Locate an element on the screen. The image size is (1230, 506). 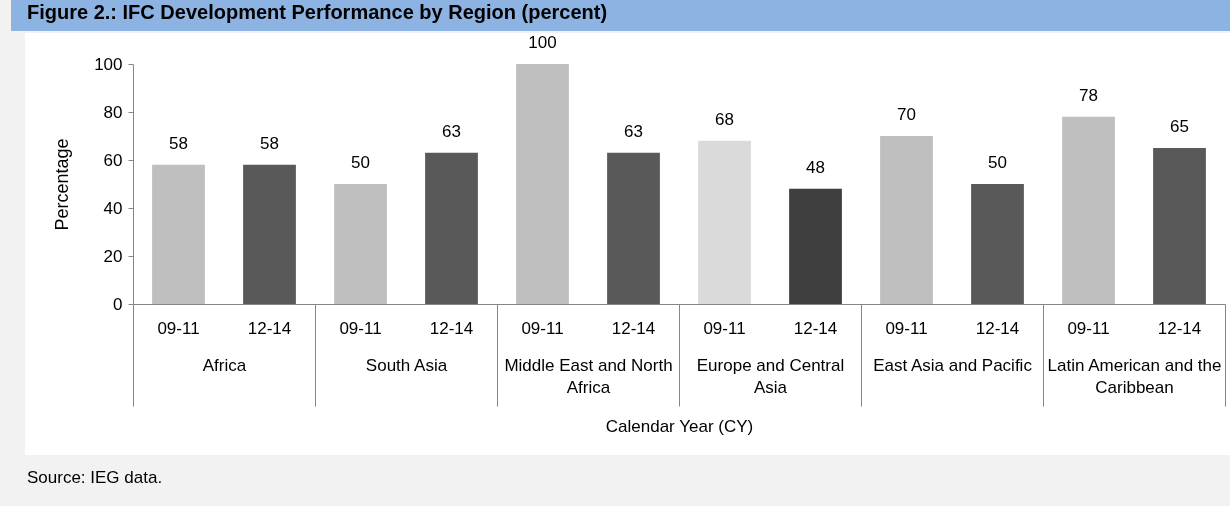
x-tick-label: East Asia and Pacific is located at coordinates (953, 365).